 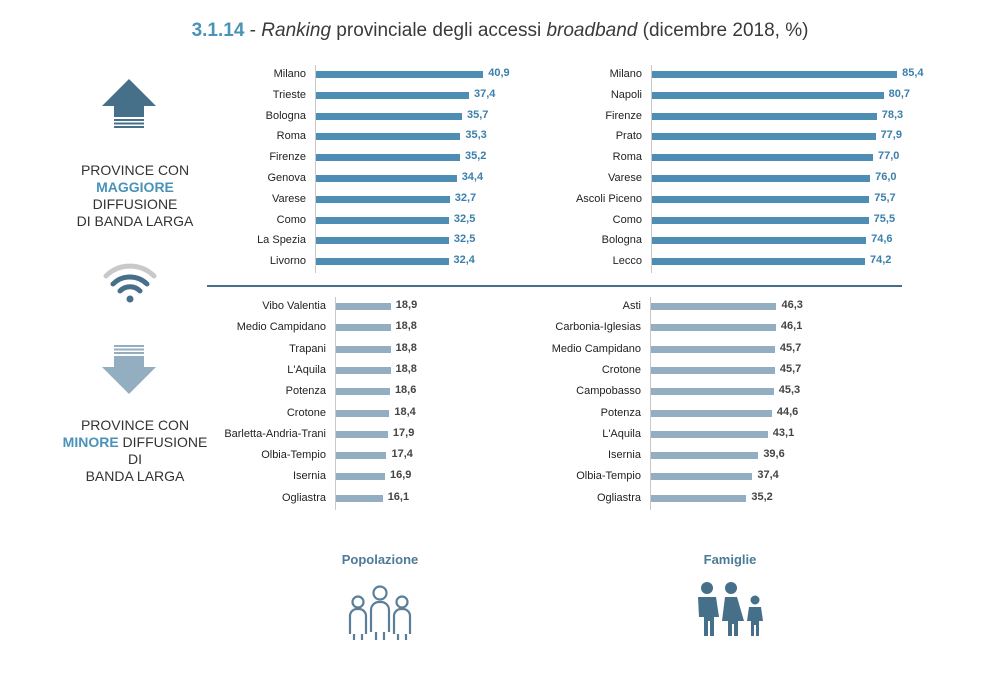 I want to click on category-label: Medio Campidano, so click(x=281, y=327).